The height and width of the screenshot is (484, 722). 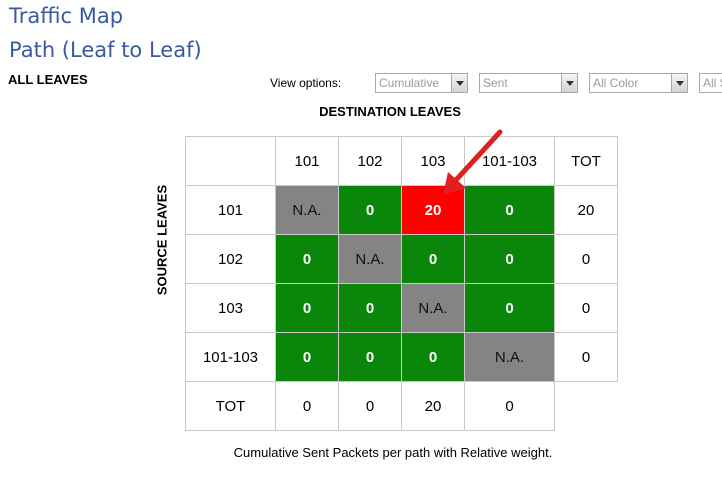 I want to click on table-row: 103 0 0 N.A. 0 0, so click(x=401, y=308).